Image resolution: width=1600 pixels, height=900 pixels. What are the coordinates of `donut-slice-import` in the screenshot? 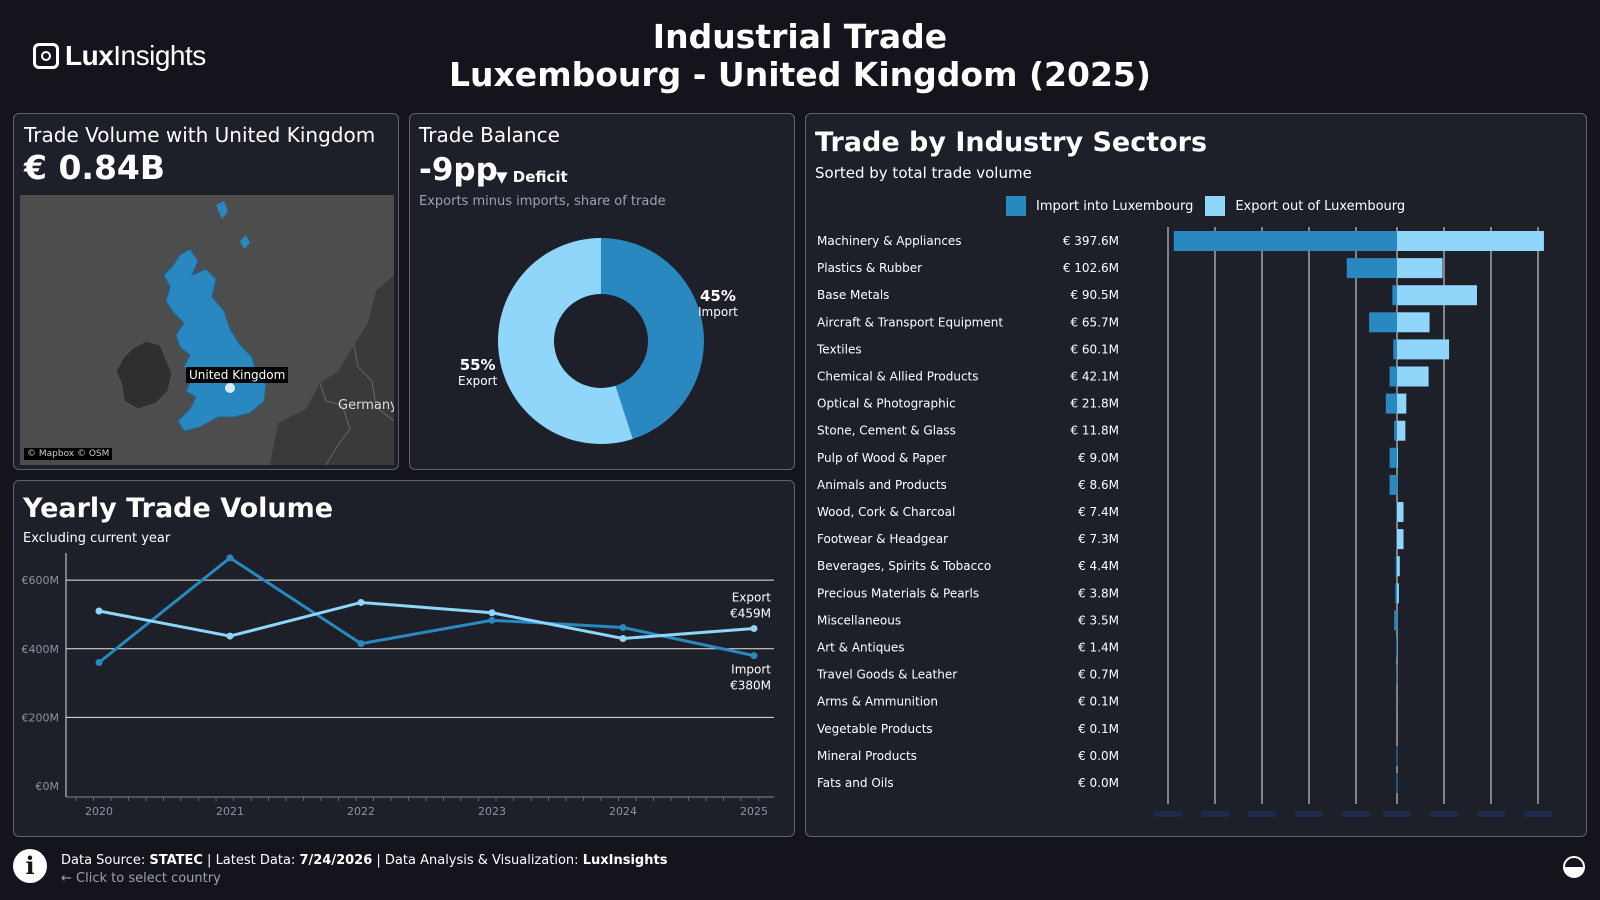 It's located at (652, 338).